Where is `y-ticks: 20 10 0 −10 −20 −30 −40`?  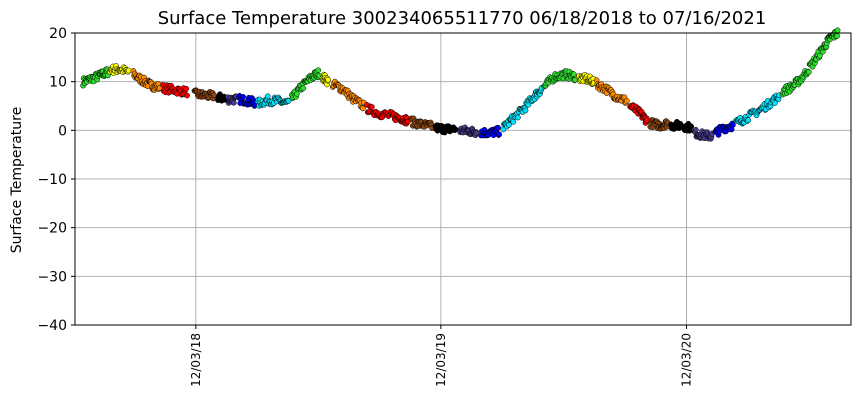
y-ticks: 20 10 0 −10 −20 −30 −40 is located at coordinates (56, 180).